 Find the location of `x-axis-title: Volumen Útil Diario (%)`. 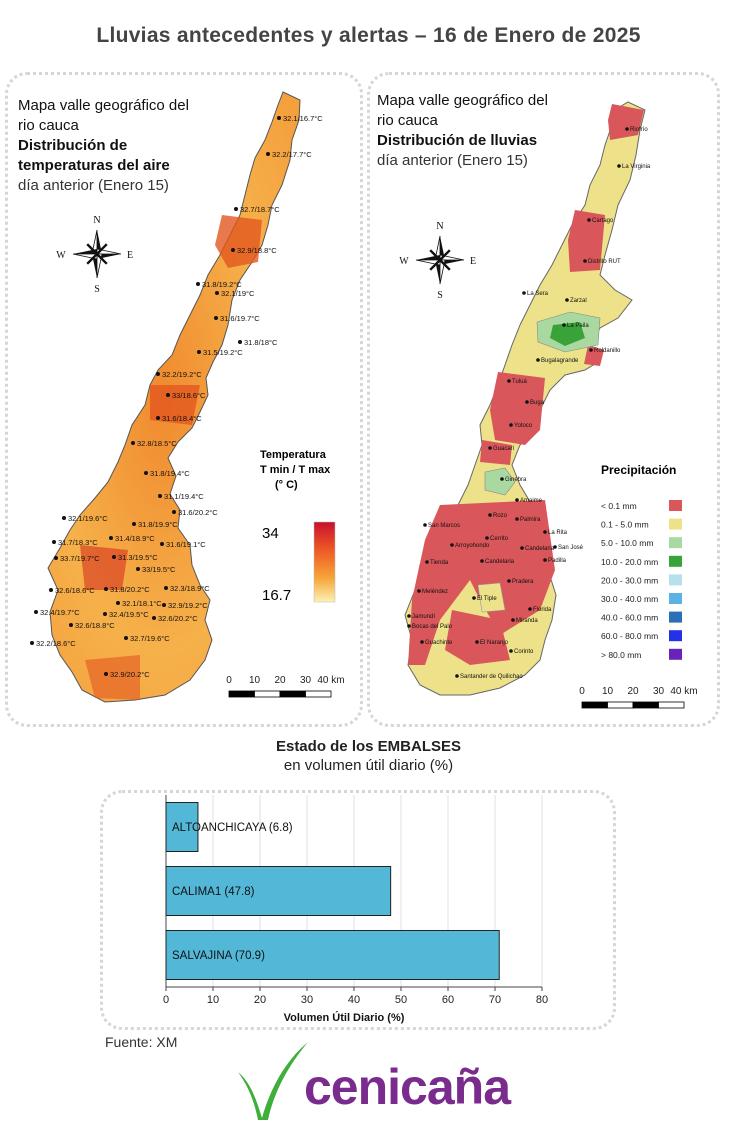

x-axis-title: Volumen Útil Diario (%) is located at coordinates (344, 1017).